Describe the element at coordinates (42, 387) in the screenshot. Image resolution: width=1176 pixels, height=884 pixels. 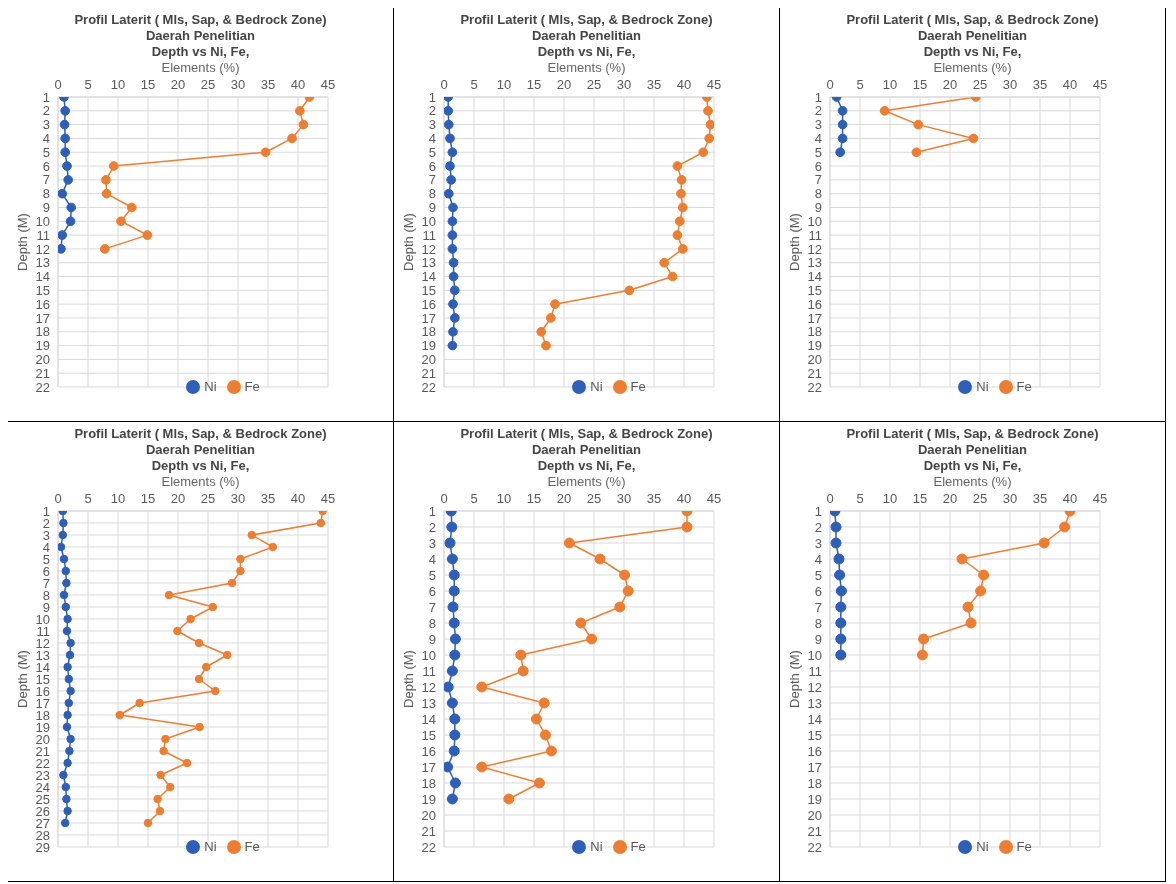
I see `y-tick-label: 22` at that location.